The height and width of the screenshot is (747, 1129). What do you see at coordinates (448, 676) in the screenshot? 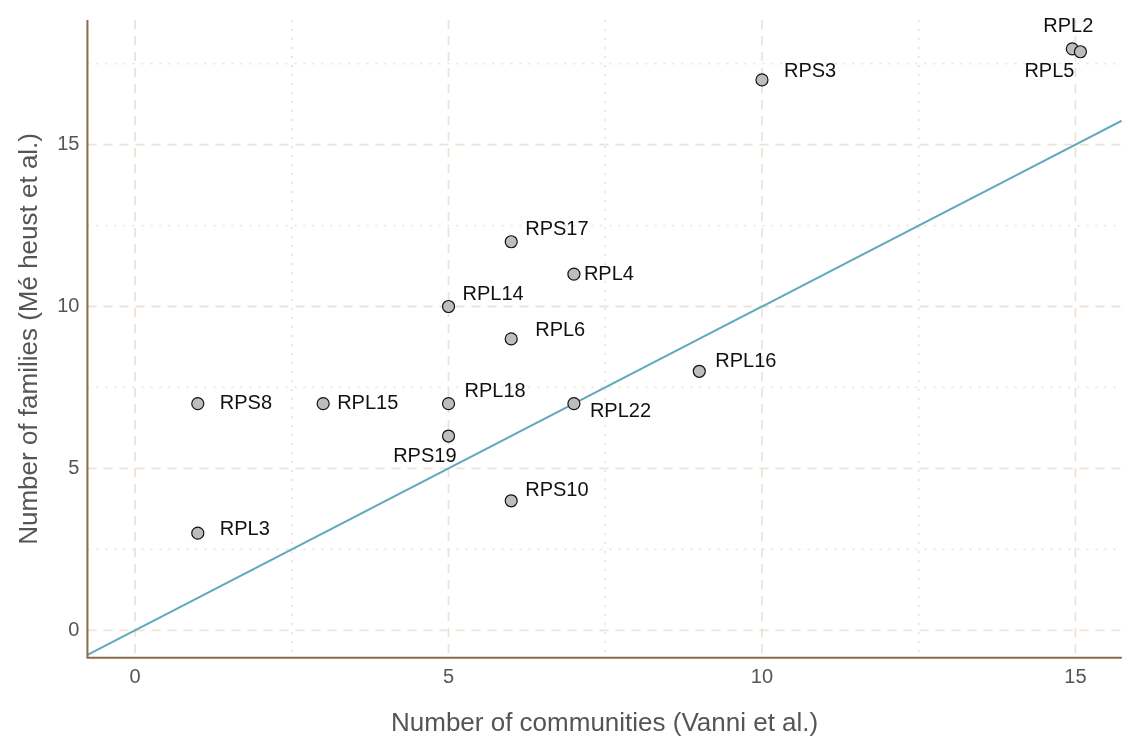
I see `x-tick-label: 5` at bounding box center [448, 676].